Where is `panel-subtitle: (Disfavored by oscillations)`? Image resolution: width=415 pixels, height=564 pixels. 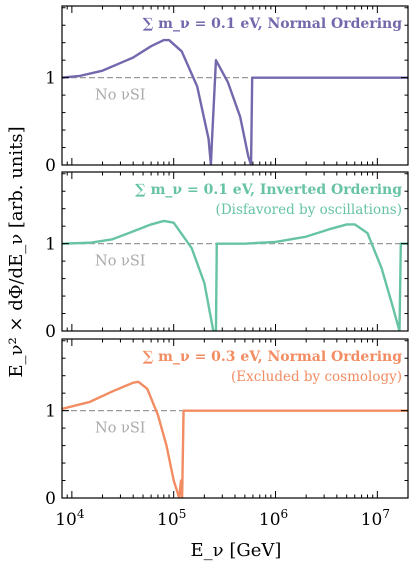
panel-subtitle: (Disfavored by oscillations) is located at coordinates (309, 210).